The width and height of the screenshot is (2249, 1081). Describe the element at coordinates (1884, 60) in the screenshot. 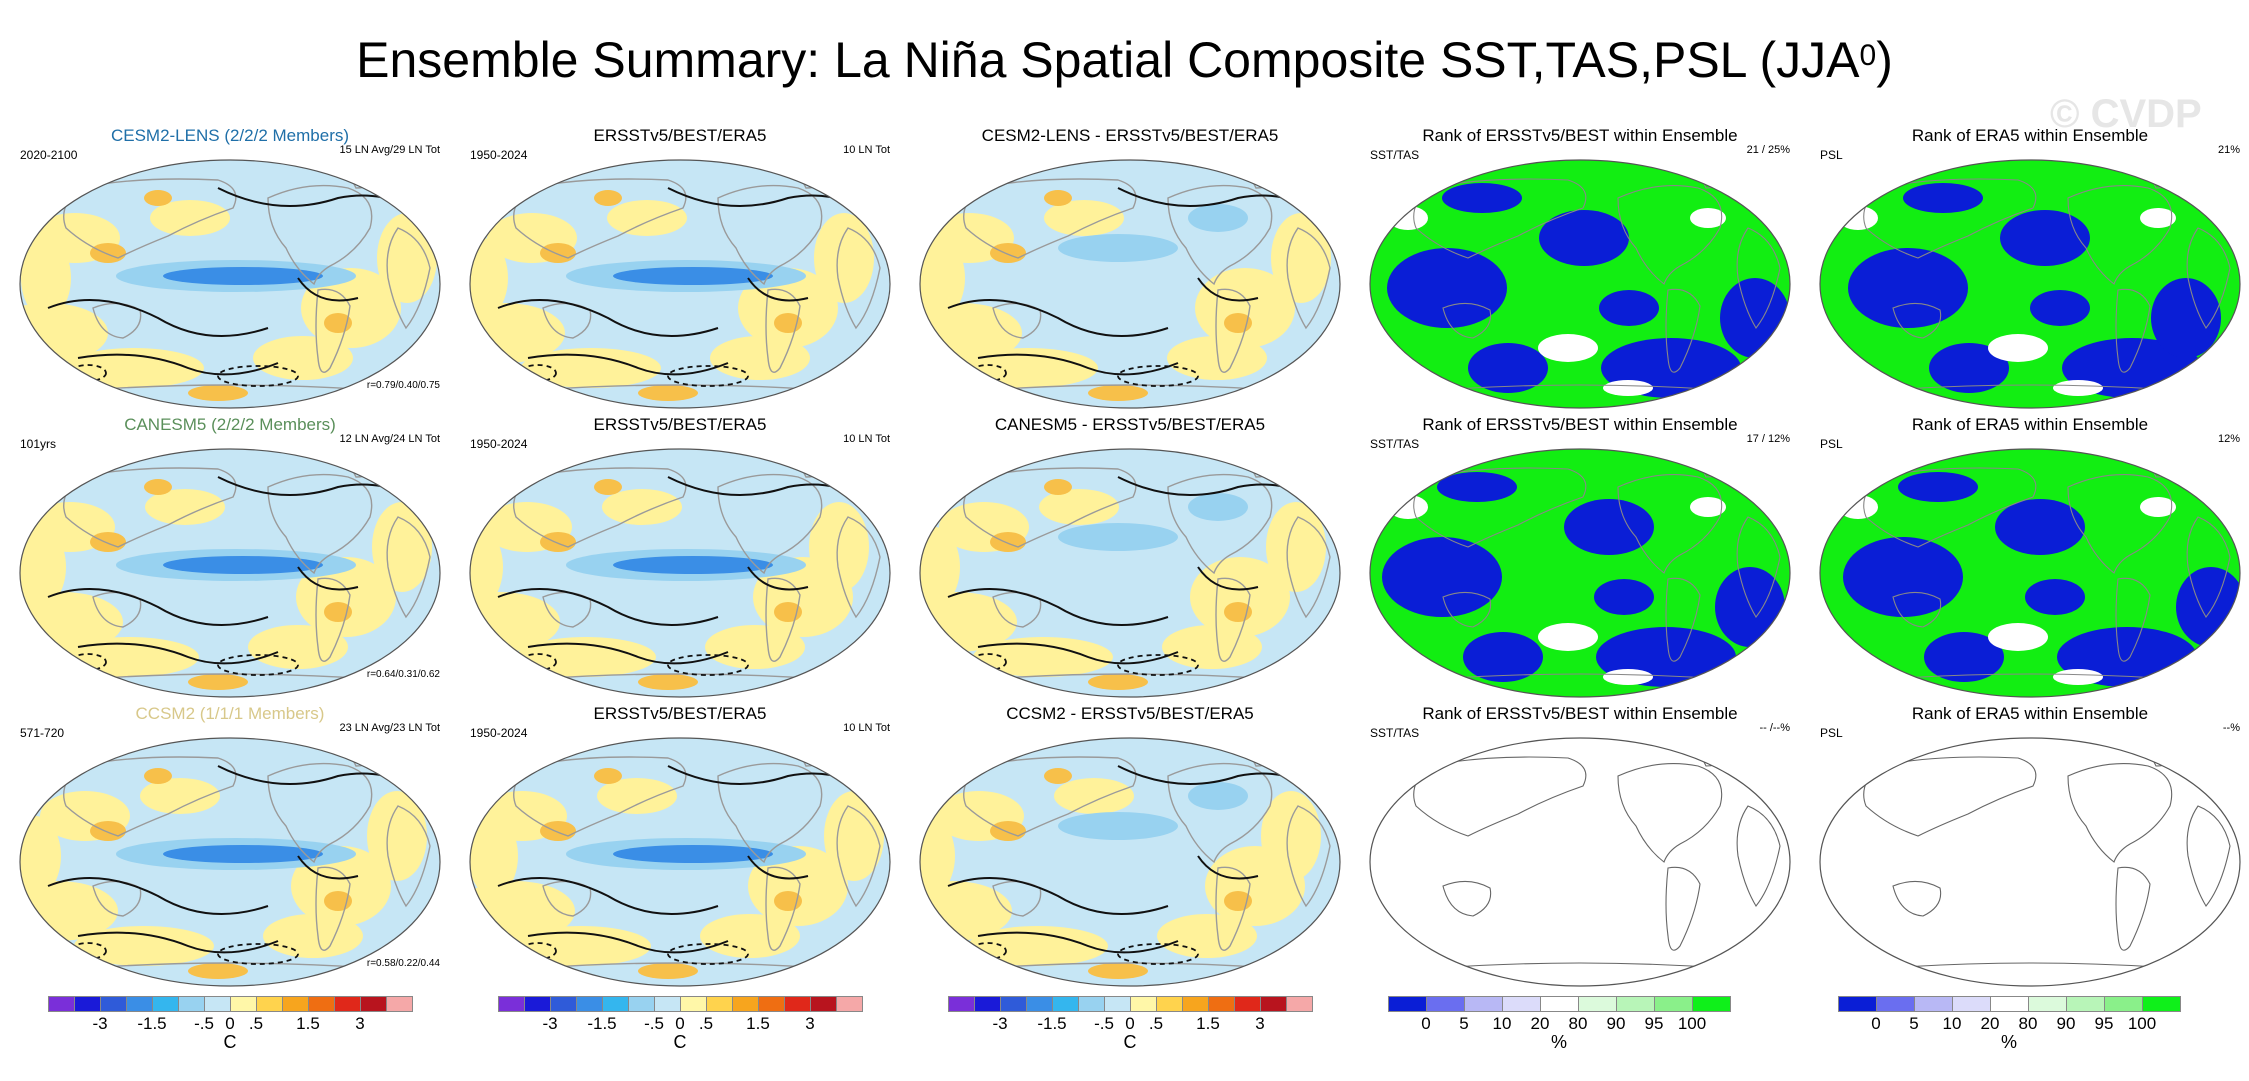

I see `figure-title-close: )` at that location.